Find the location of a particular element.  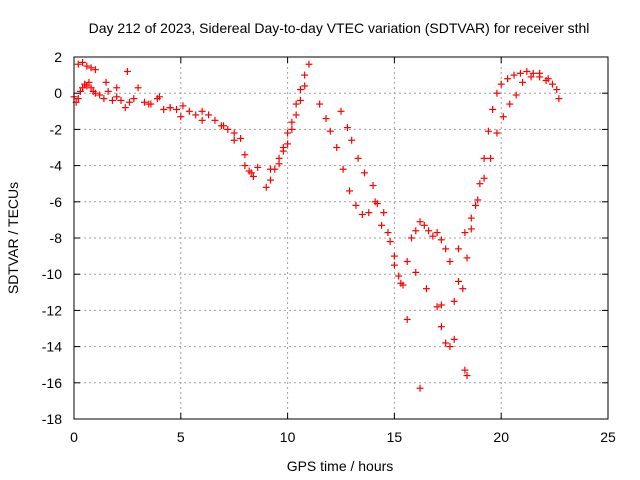

x-axis-label: GPS time / hours is located at coordinates (340, 466).